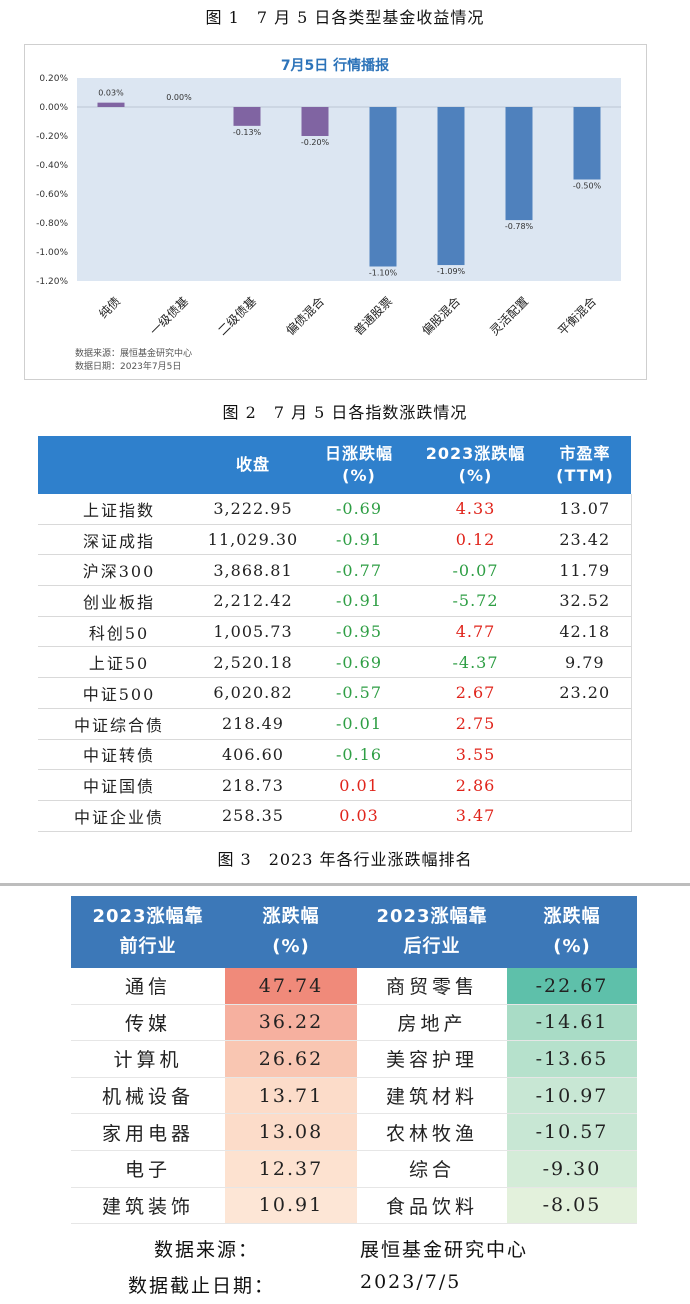 Image resolution: width=690 pixels, height=1304 pixels. What do you see at coordinates (128, 366) in the screenshot?
I see `chart-date: 数据日期：2023年7月5日` at bounding box center [128, 366].